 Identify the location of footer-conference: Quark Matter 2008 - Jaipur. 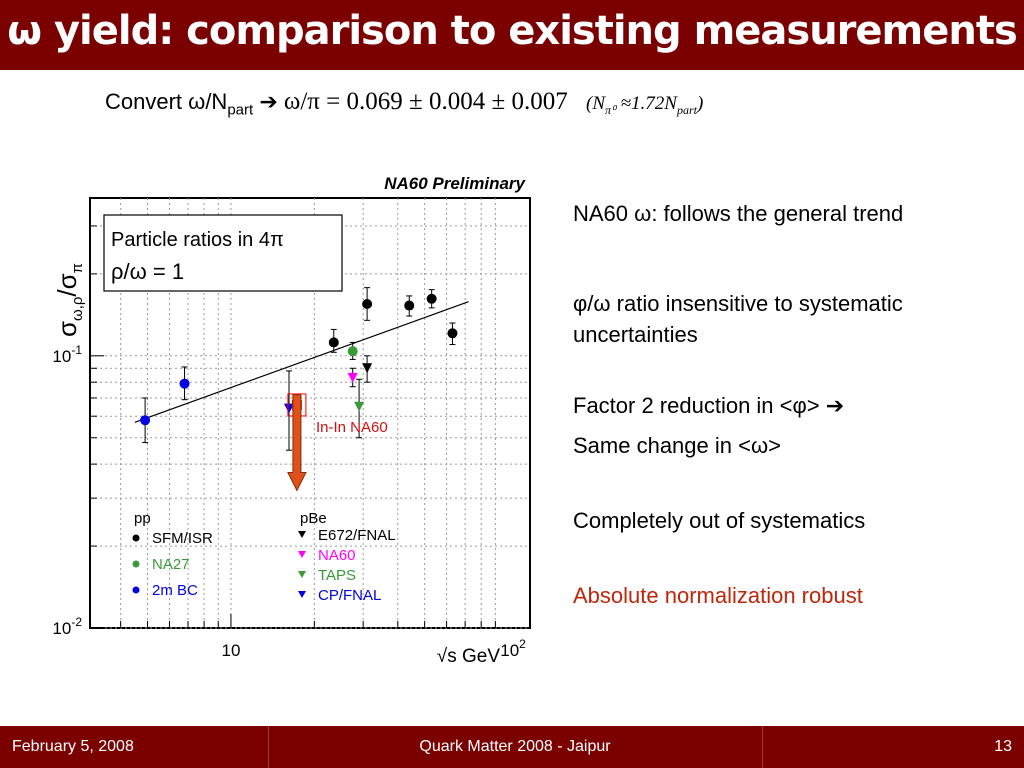
(515, 746).